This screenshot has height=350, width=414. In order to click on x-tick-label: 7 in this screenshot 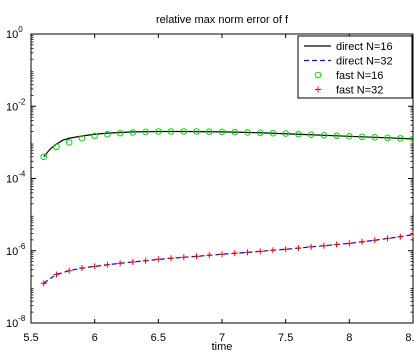, I will do `click(222, 338)`.